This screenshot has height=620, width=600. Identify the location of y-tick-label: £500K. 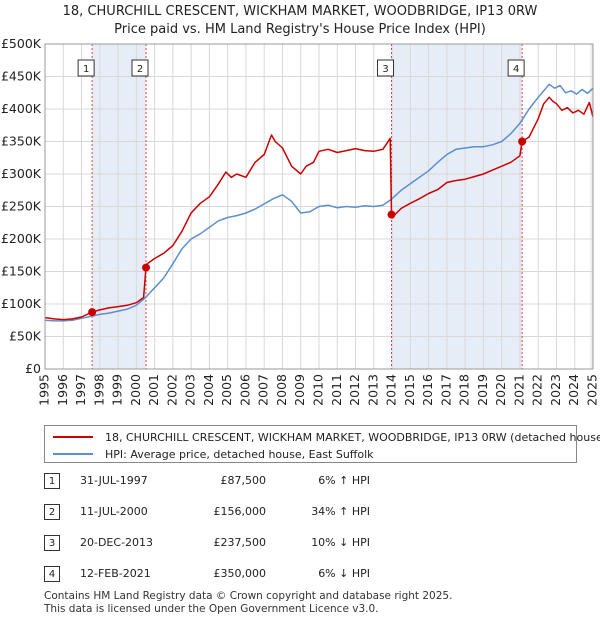
(21, 43).